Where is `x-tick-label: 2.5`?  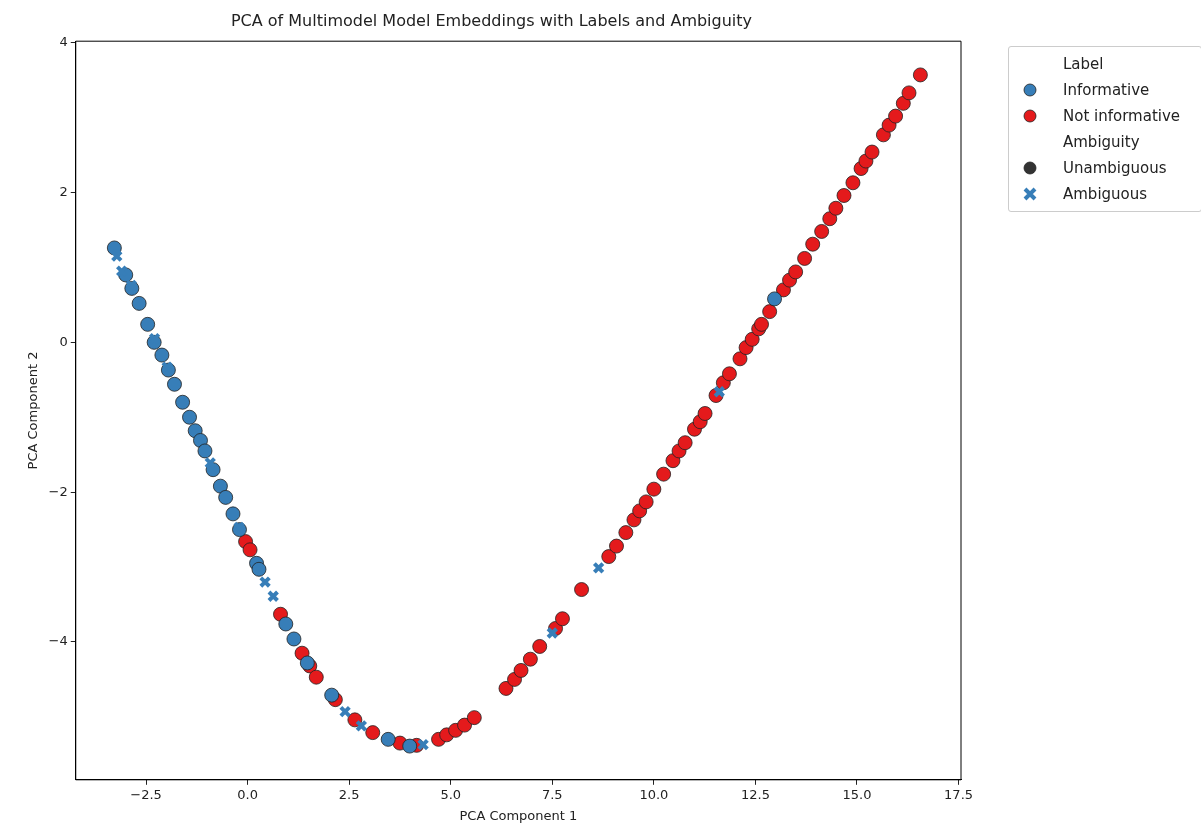 x-tick-label: 2.5 is located at coordinates (349, 794).